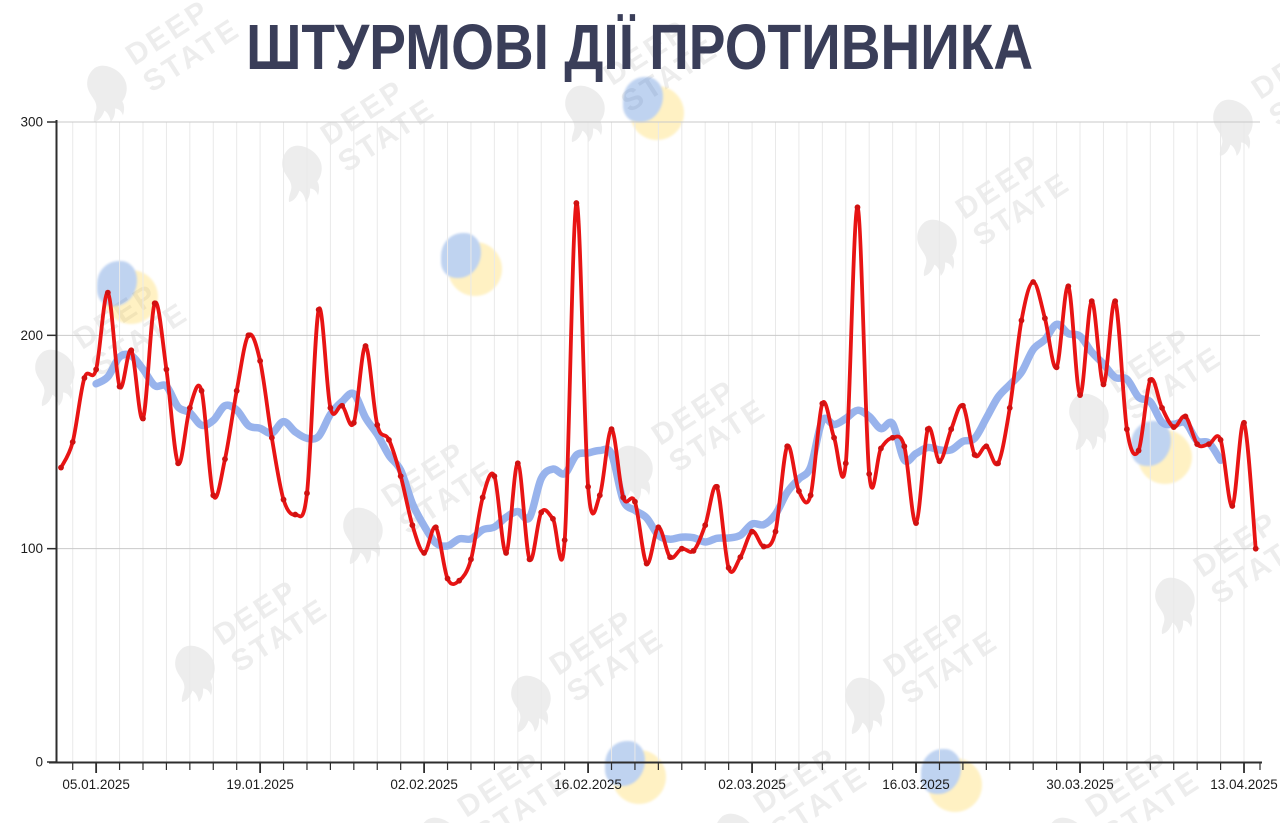  What do you see at coordinates (916, 784) in the screenshot?
I see `x-axis-label: 16.03.2025` at bounding box center [916, 784].